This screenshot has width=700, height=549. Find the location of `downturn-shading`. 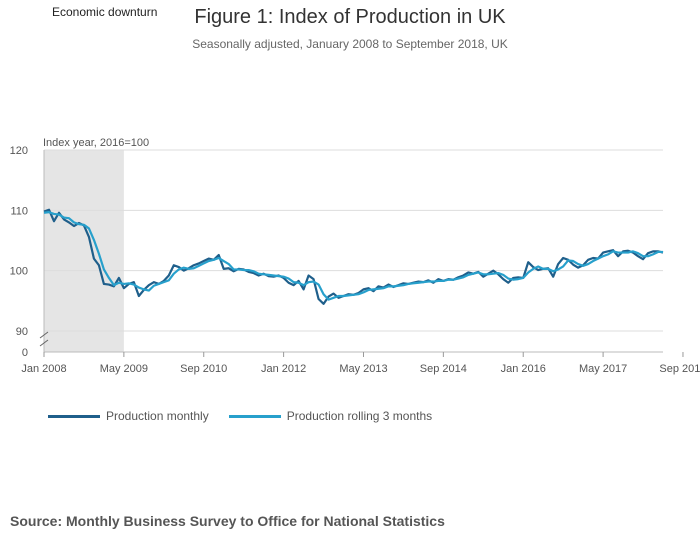

downturn-shading is located at coordinates (84, 251).